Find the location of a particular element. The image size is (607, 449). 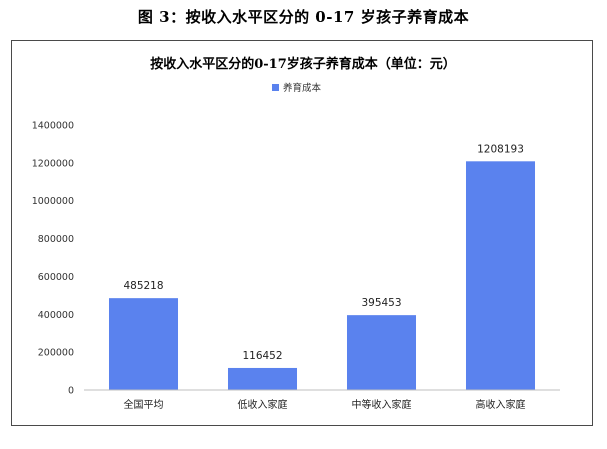

legend: 养育成本 is located at coordinates (297, 88).